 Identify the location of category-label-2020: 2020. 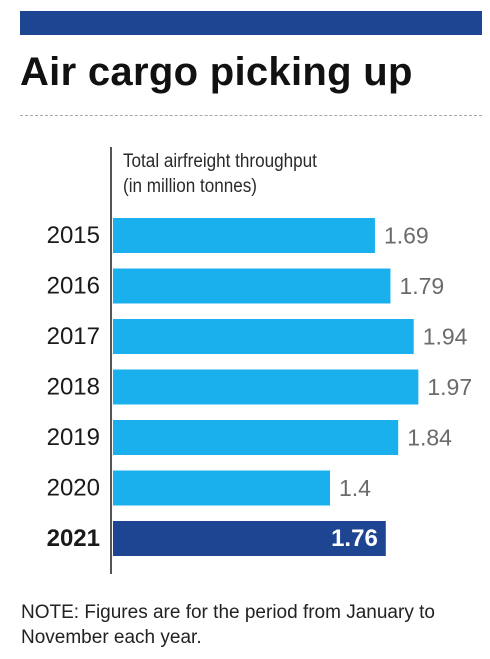
(73, 488).